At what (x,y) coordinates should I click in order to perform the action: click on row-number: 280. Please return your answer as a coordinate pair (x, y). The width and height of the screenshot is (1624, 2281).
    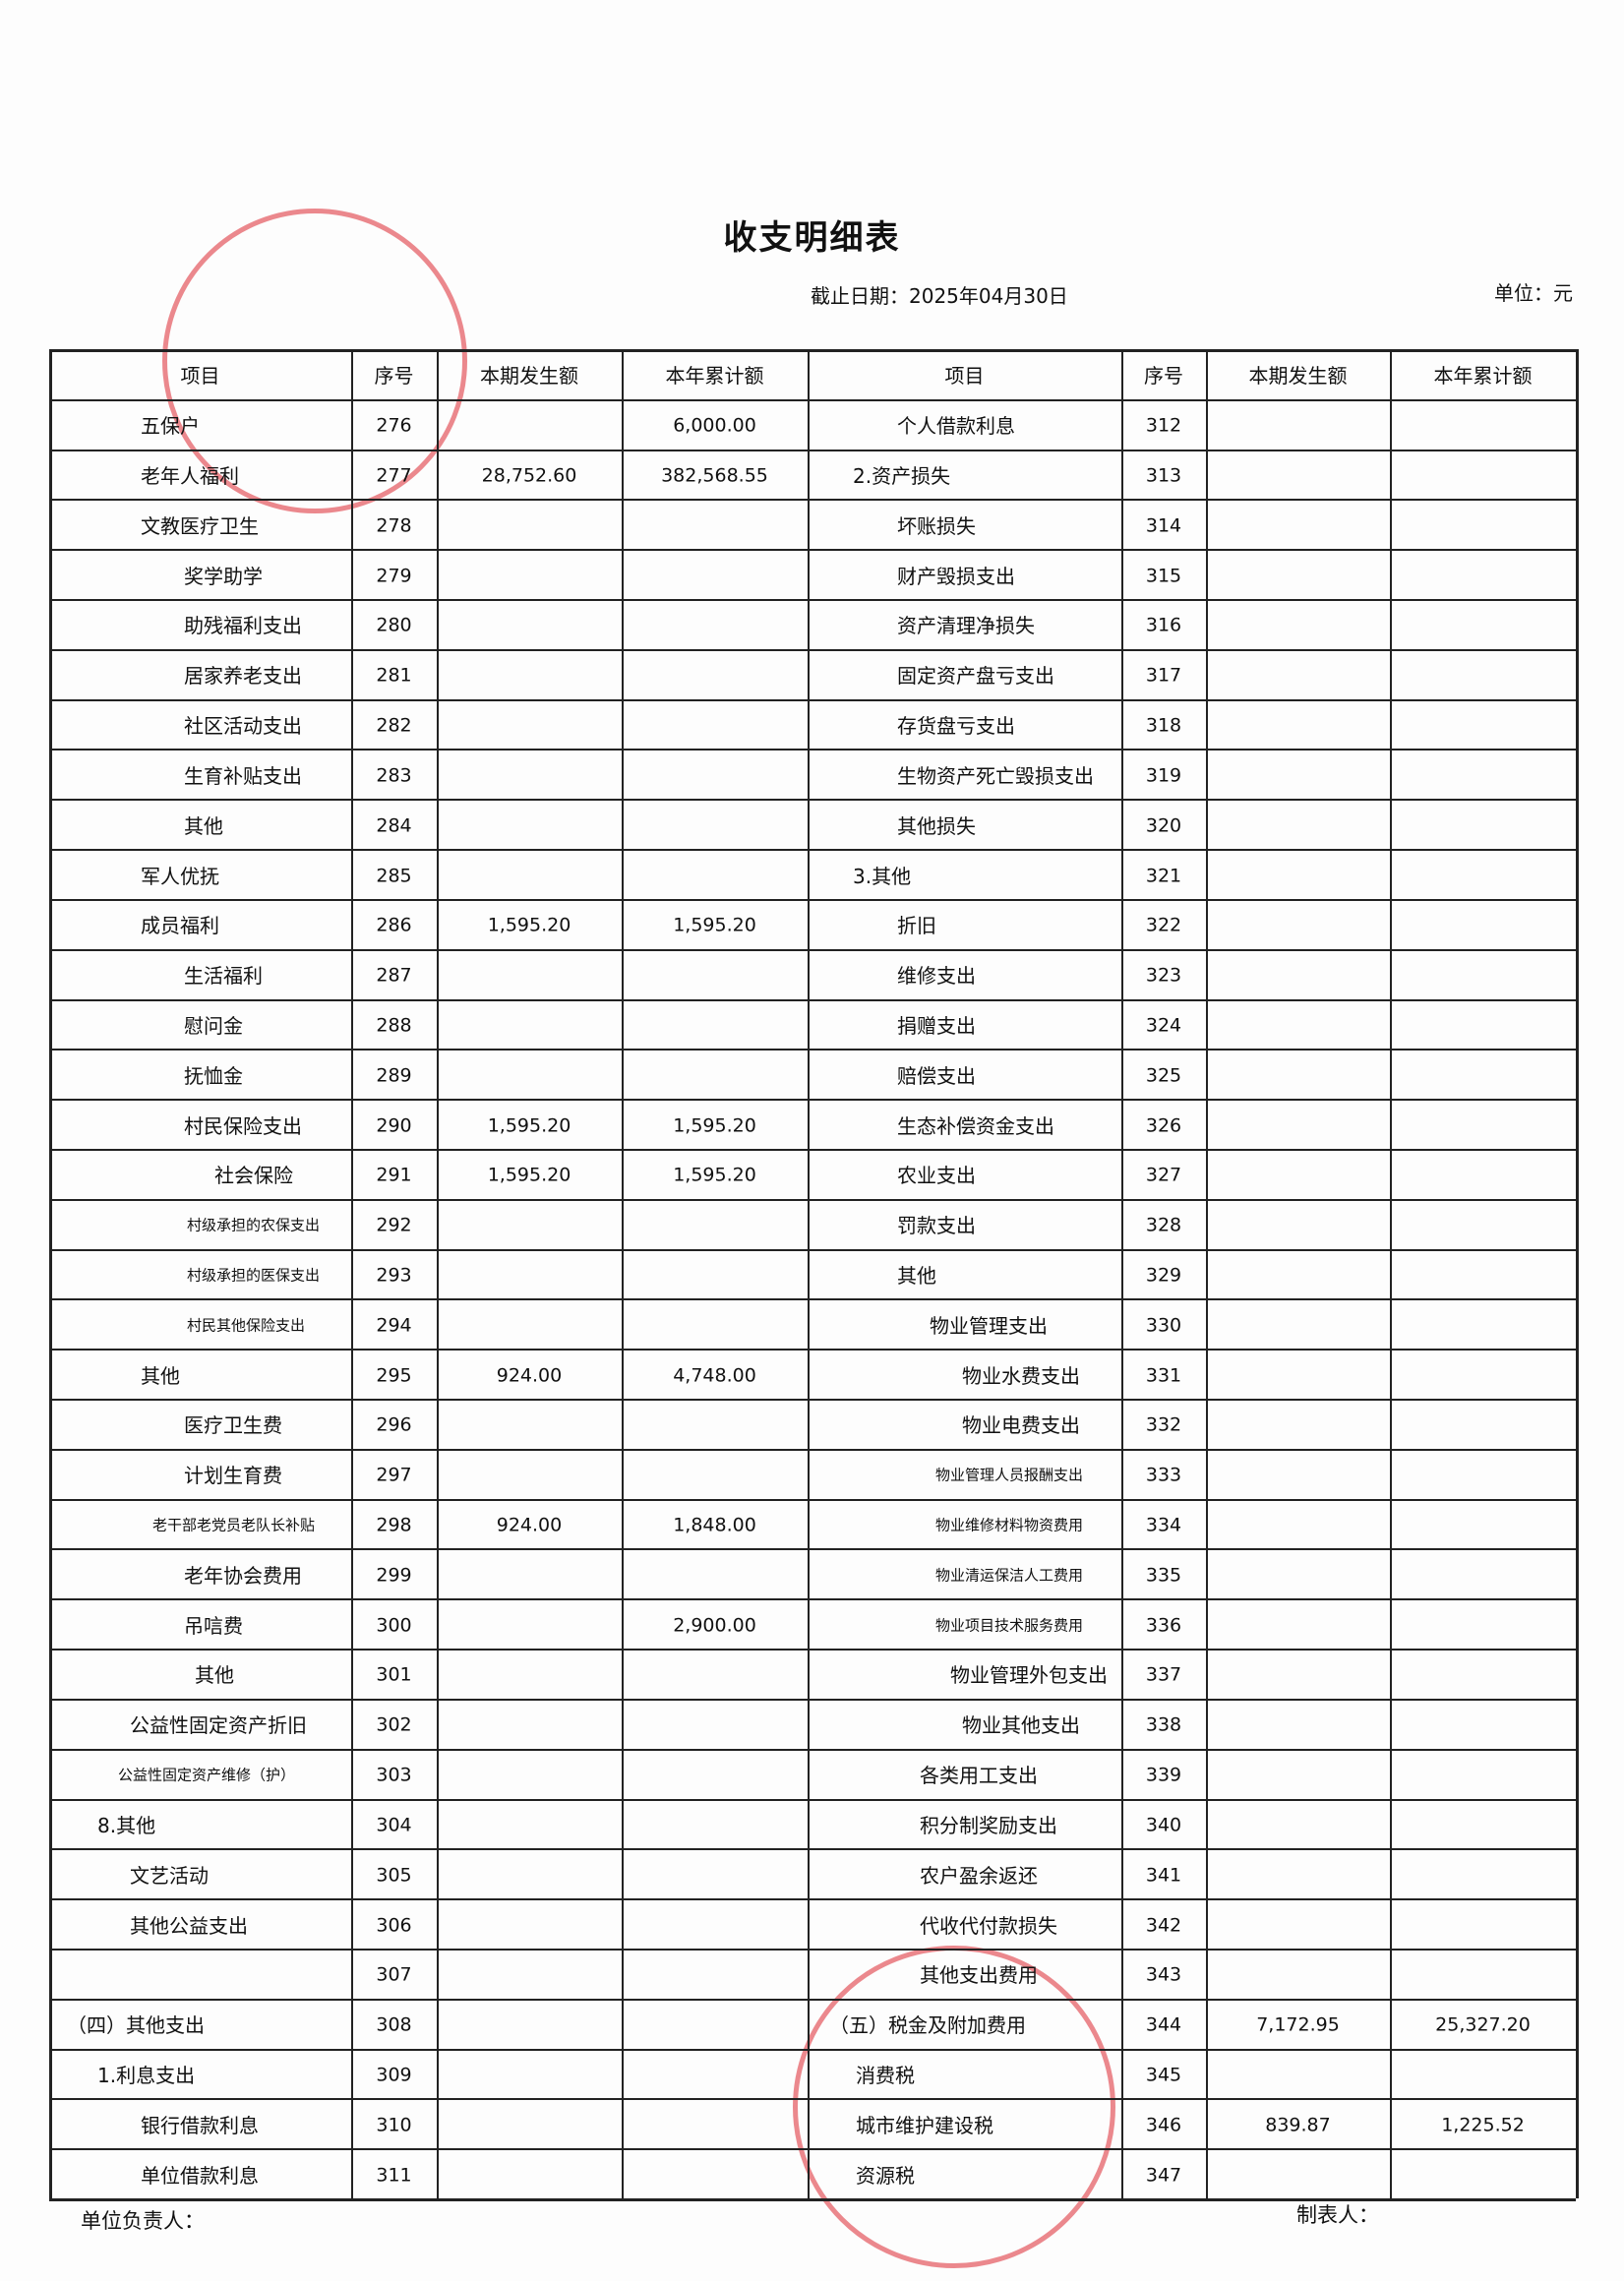
    Looking at the image, I should click on (394, 625).